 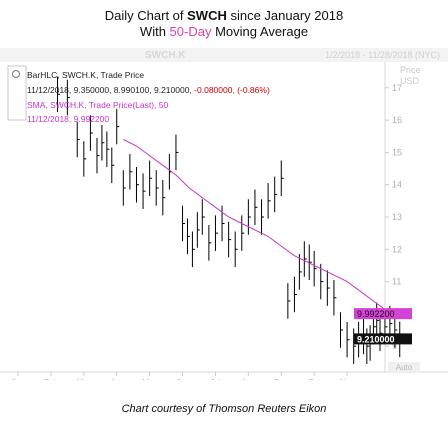 I want to click on sma-last-value: 9.992200, so click(x=376, y=314).